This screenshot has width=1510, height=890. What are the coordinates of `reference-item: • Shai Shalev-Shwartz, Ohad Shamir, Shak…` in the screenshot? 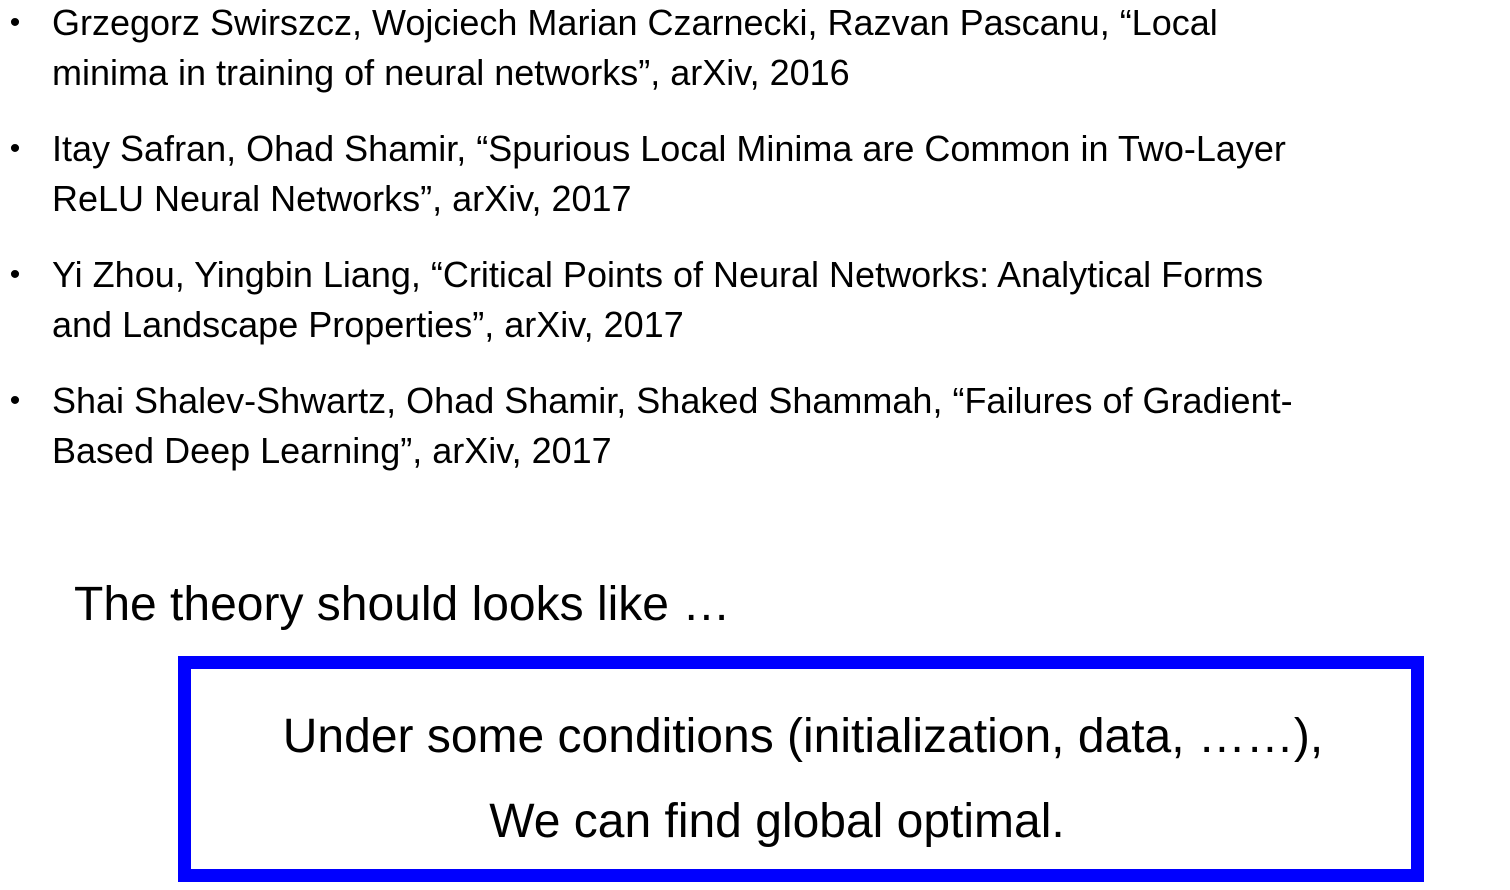 It's located at (755, 429).